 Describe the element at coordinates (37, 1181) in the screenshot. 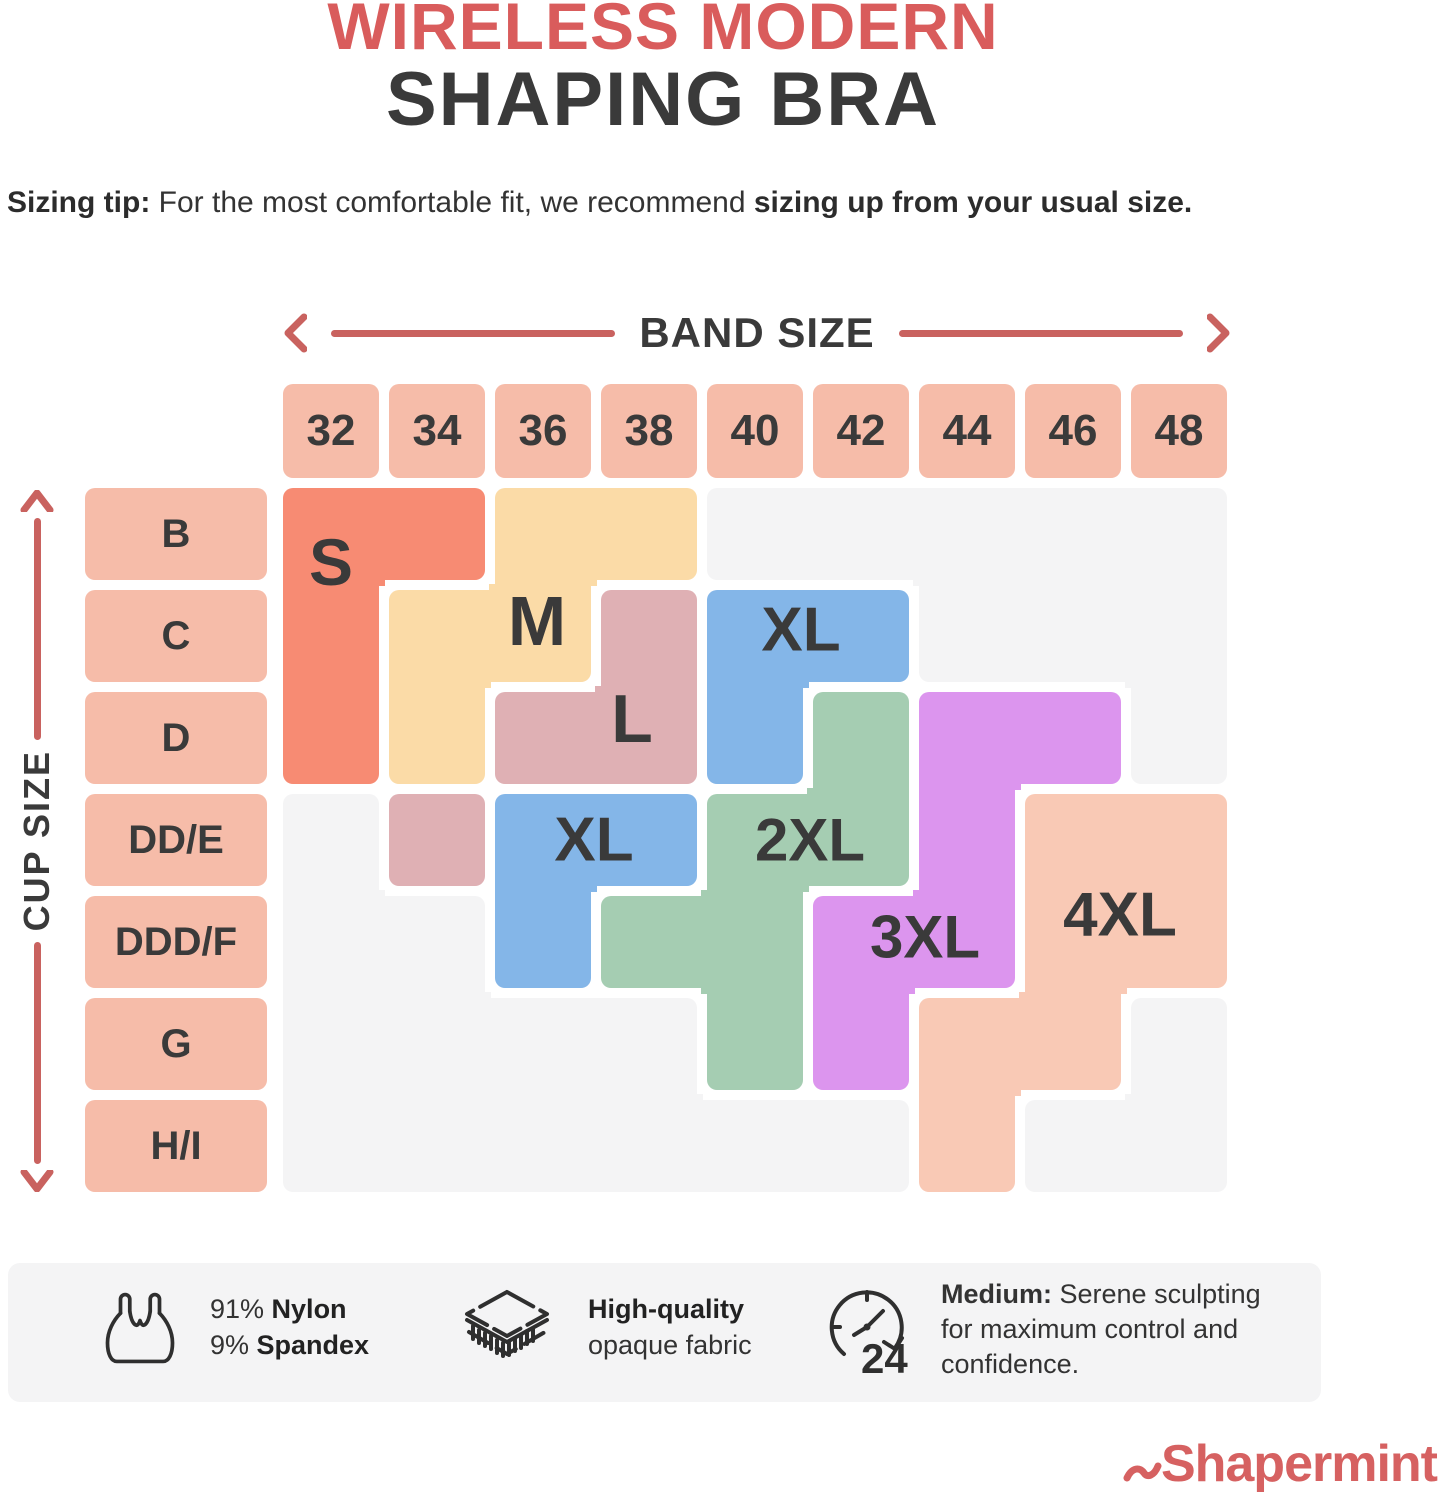

I see `arrow-down-icon` at that location.